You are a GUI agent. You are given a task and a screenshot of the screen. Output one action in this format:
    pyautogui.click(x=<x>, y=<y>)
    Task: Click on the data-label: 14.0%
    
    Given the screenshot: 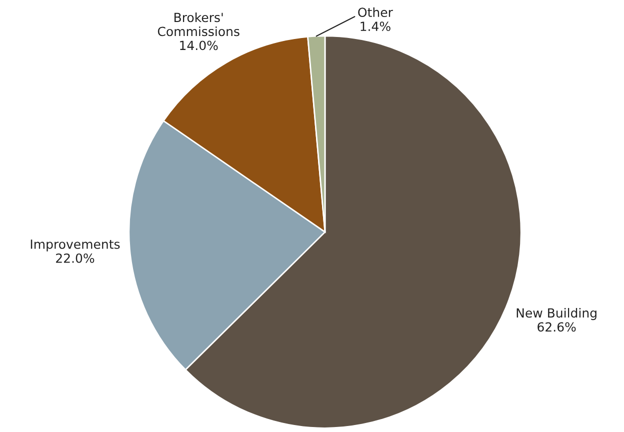 What is the action you would take?
    pyautogui.click(x=199, y=45)
    